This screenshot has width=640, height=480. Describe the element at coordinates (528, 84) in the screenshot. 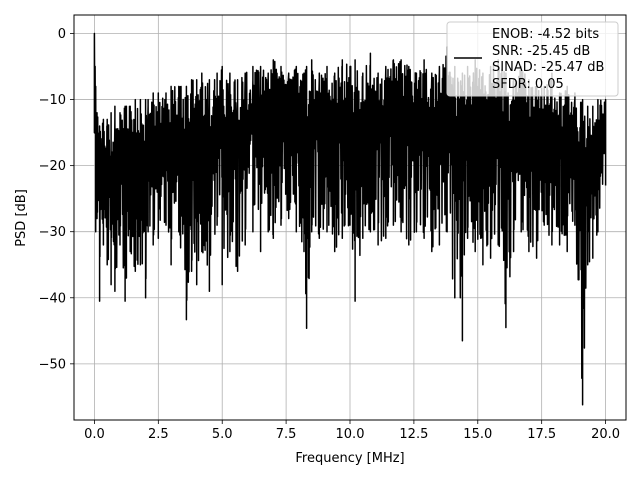

I see `legend-entry-sfdr: SFDR: 0.05` at that location.